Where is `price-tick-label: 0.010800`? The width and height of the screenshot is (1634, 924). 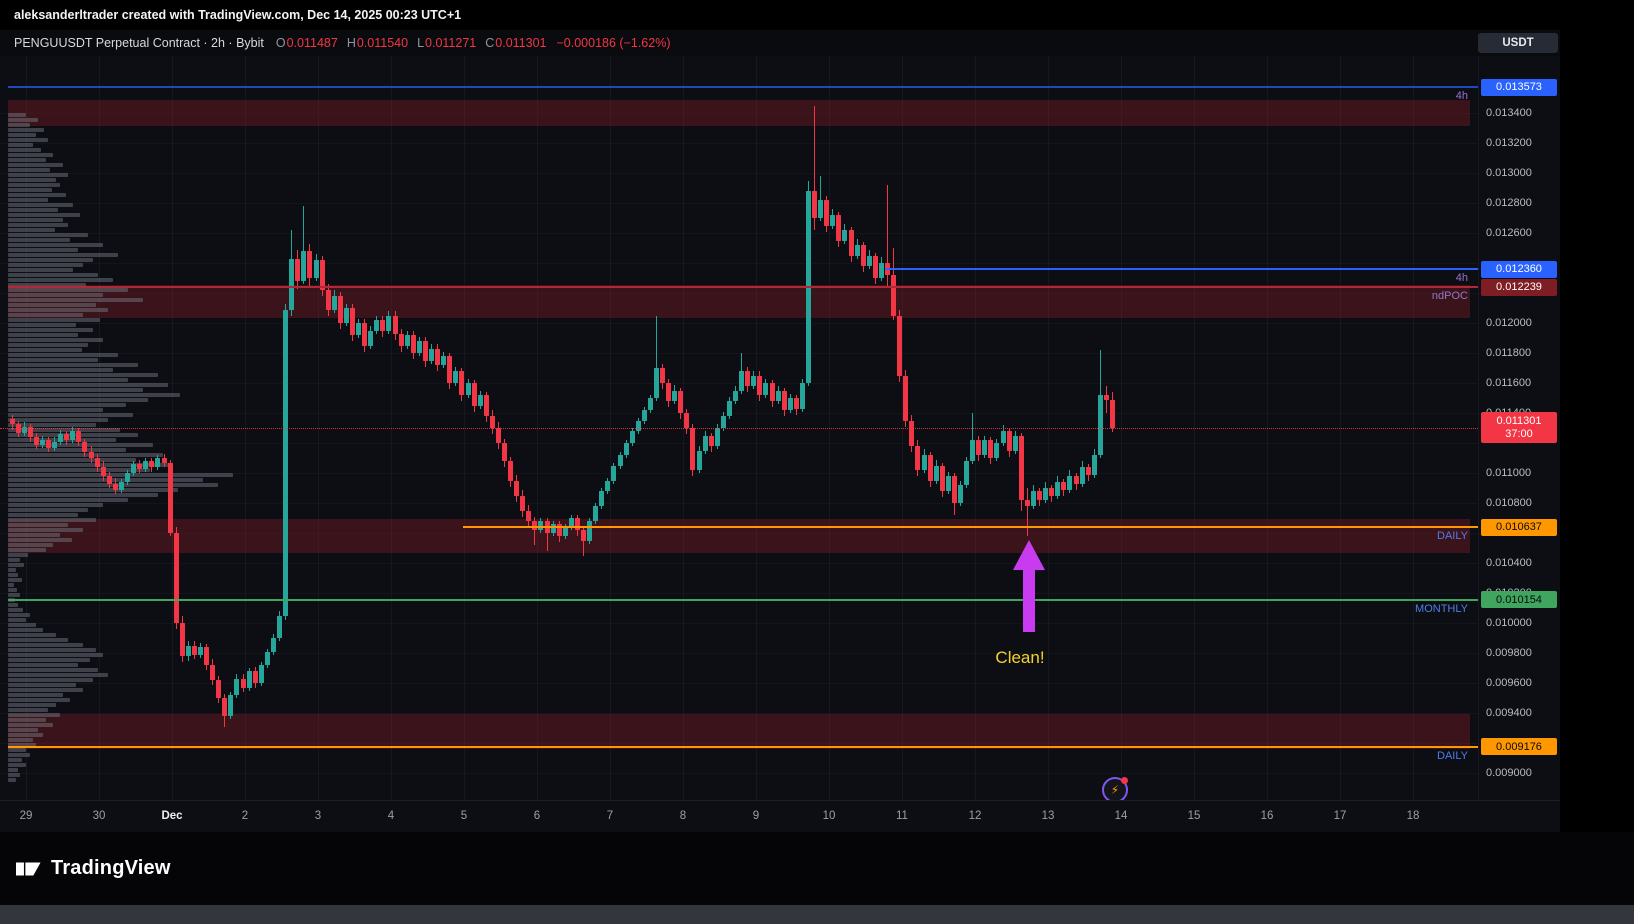 price-tick-label: 0.010800 is located at coordinates (1509, 503).